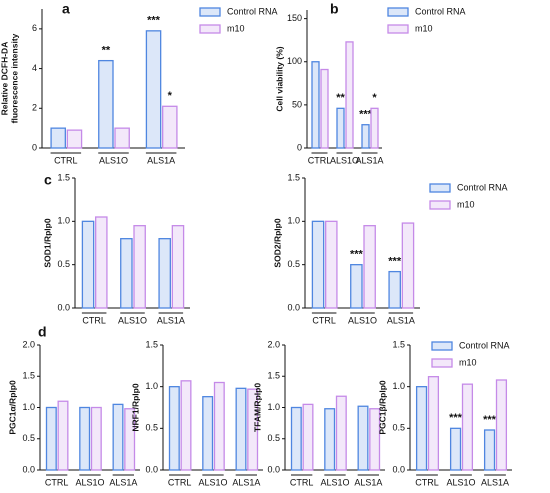  I want to click on panel-label: c, so click(48, 180).